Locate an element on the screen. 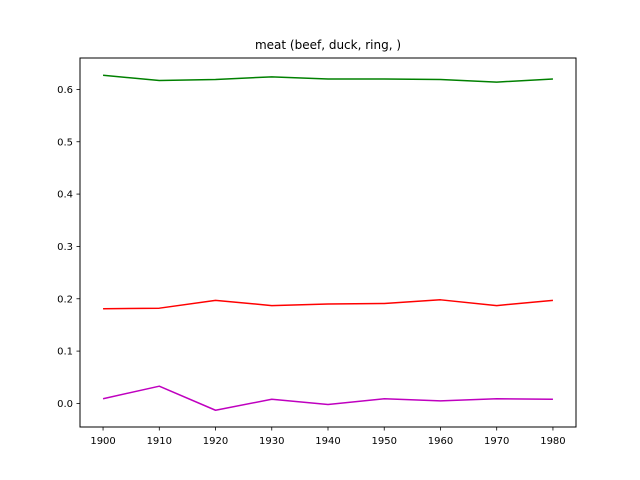  x-tick-label: 1910 is located at coordinates (159, 441).